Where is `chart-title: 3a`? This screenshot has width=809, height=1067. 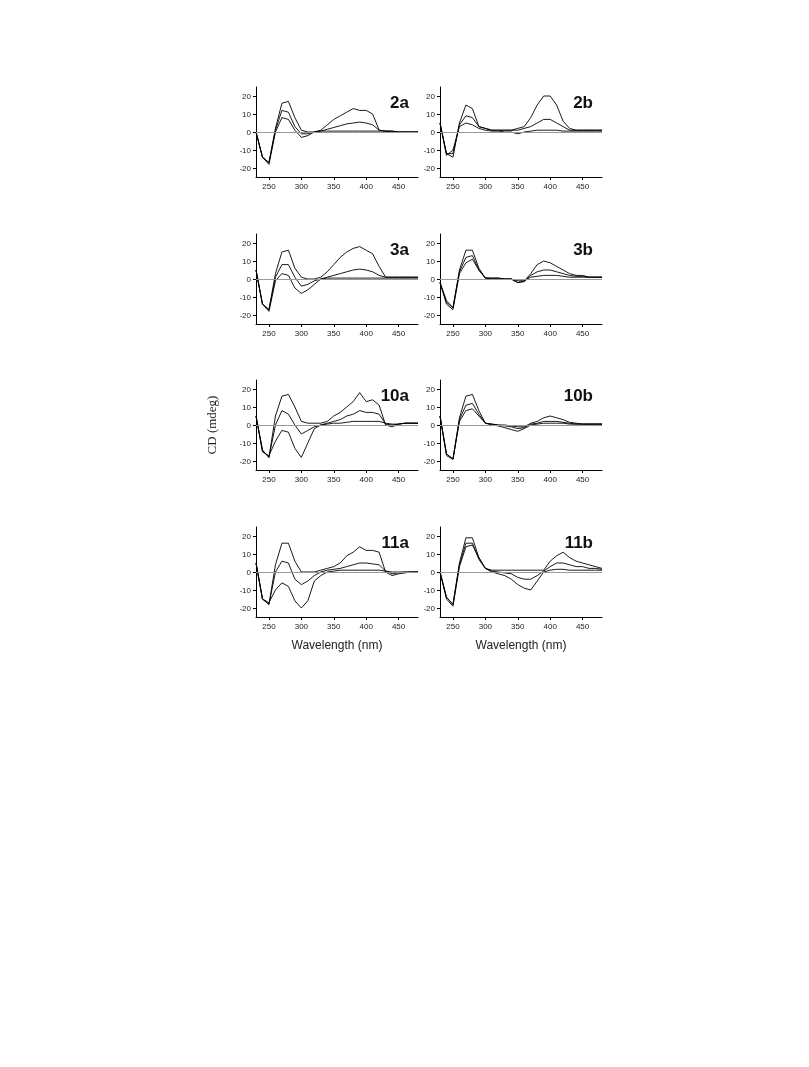
chart-title: 3a is located at coordinates (400, 249).